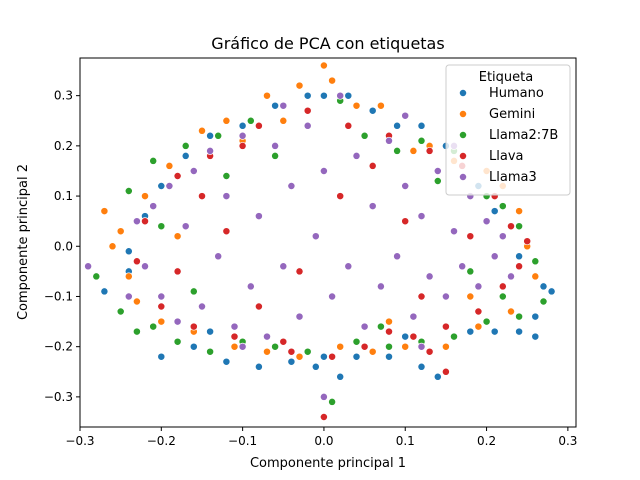 Image resolution: width=640 pixels, height=480 pixels. What do you see at coordinates (63, 146) in the screenshot?
I see `y-tick-label: 0.2` at bounding box center [63, 146].